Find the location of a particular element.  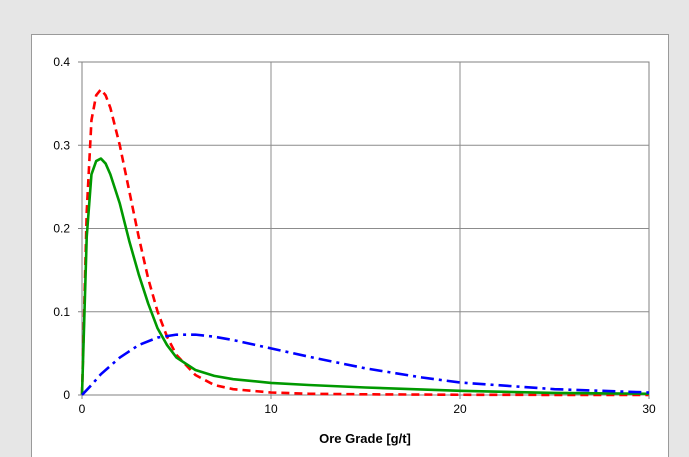

x-tick-label: 10 is located at coordinates (271, 409).